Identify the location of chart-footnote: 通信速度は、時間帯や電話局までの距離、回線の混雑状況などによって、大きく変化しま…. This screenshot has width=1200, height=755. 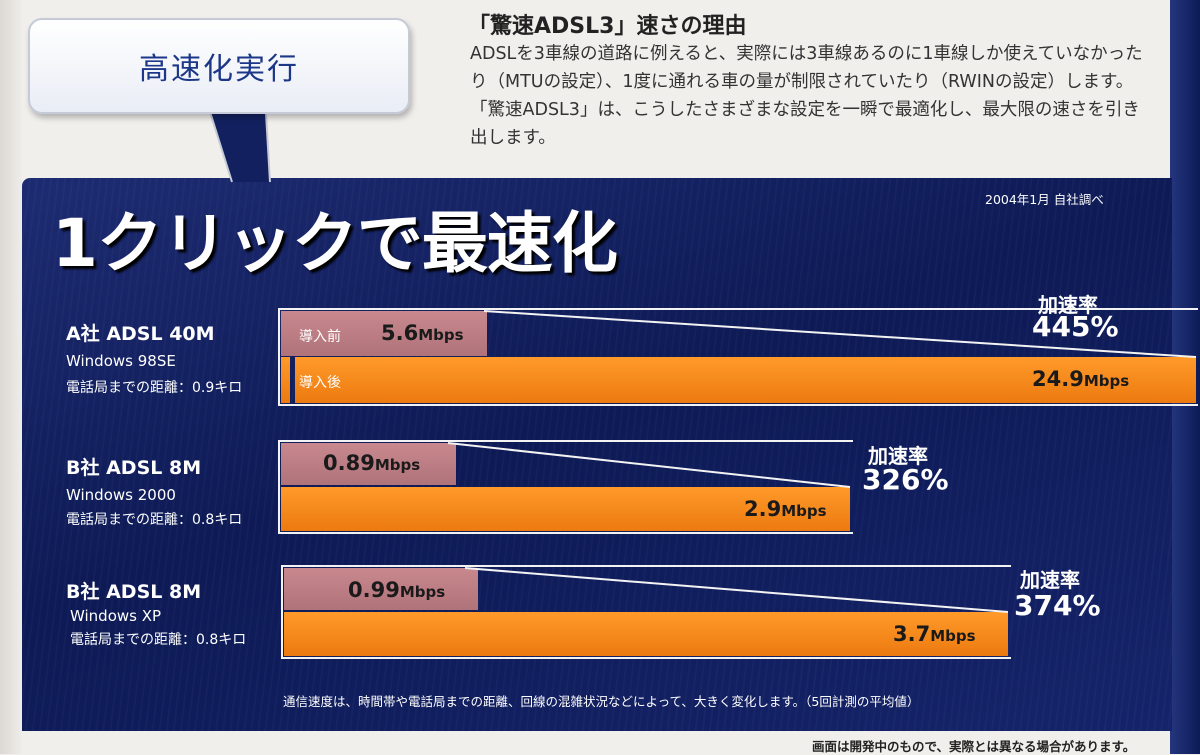
(601, 701).